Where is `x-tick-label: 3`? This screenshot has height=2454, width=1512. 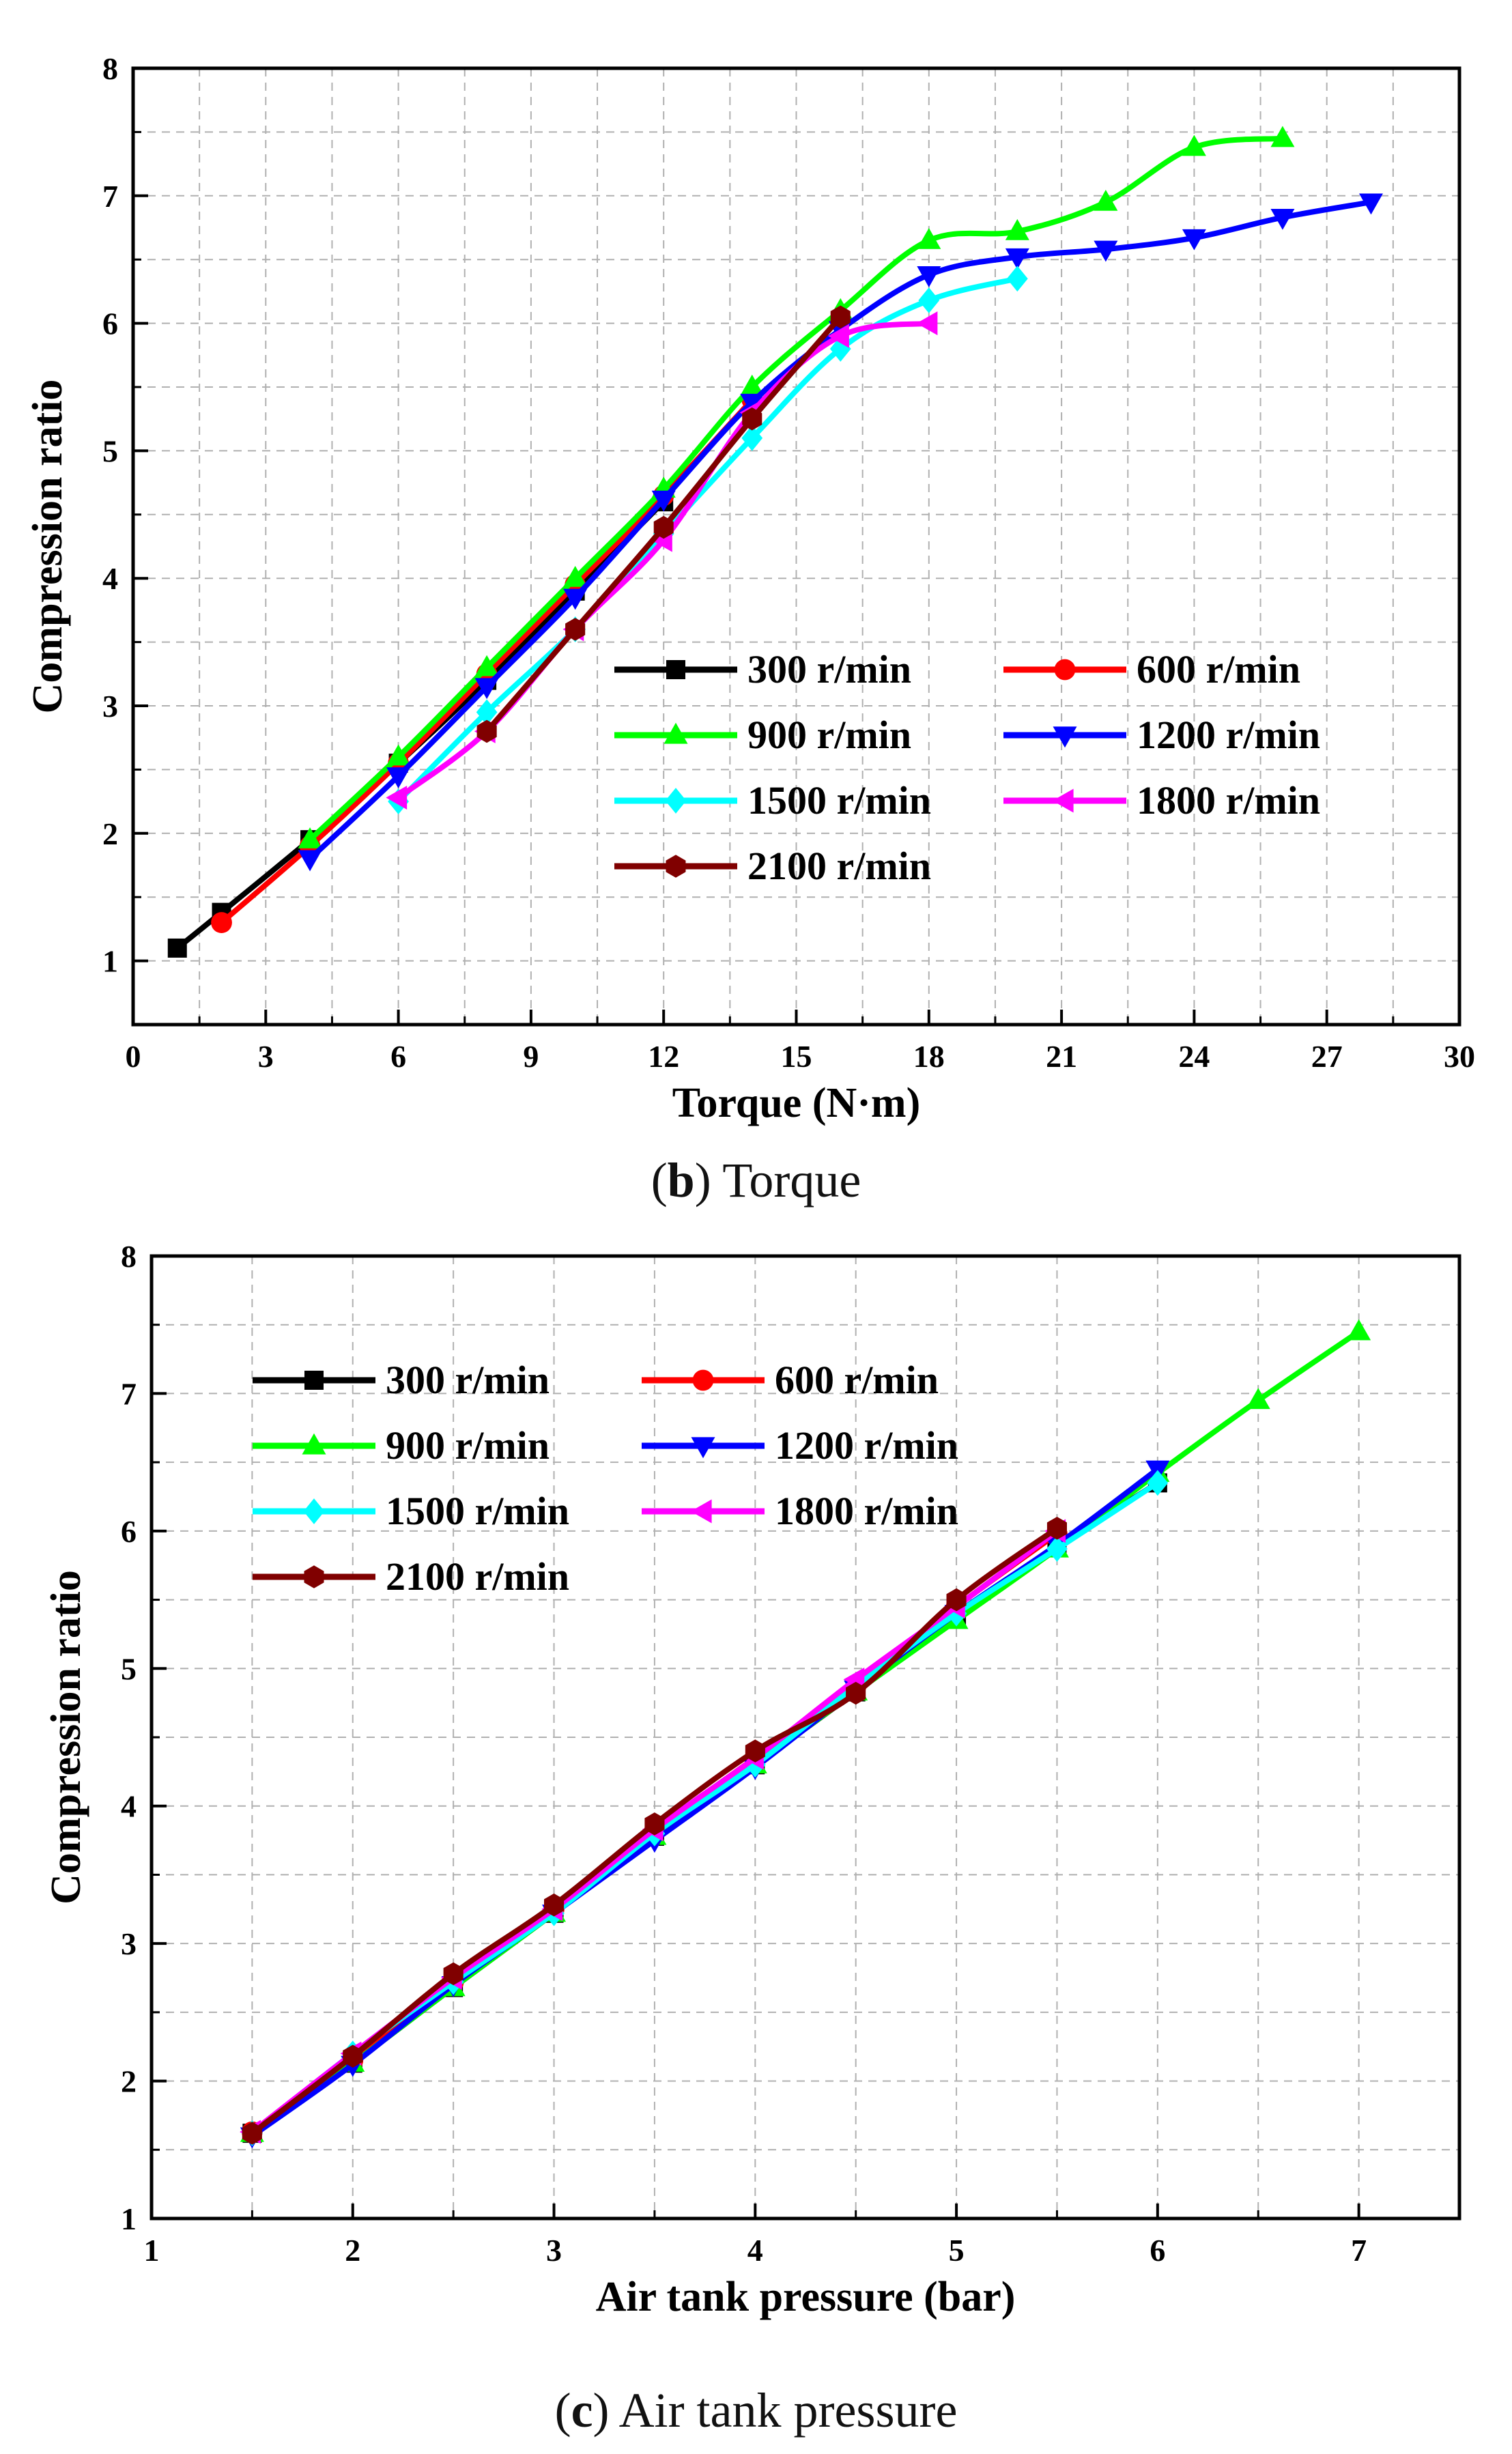 x-tick-label: 3 is located at coordinates (554, 2250).